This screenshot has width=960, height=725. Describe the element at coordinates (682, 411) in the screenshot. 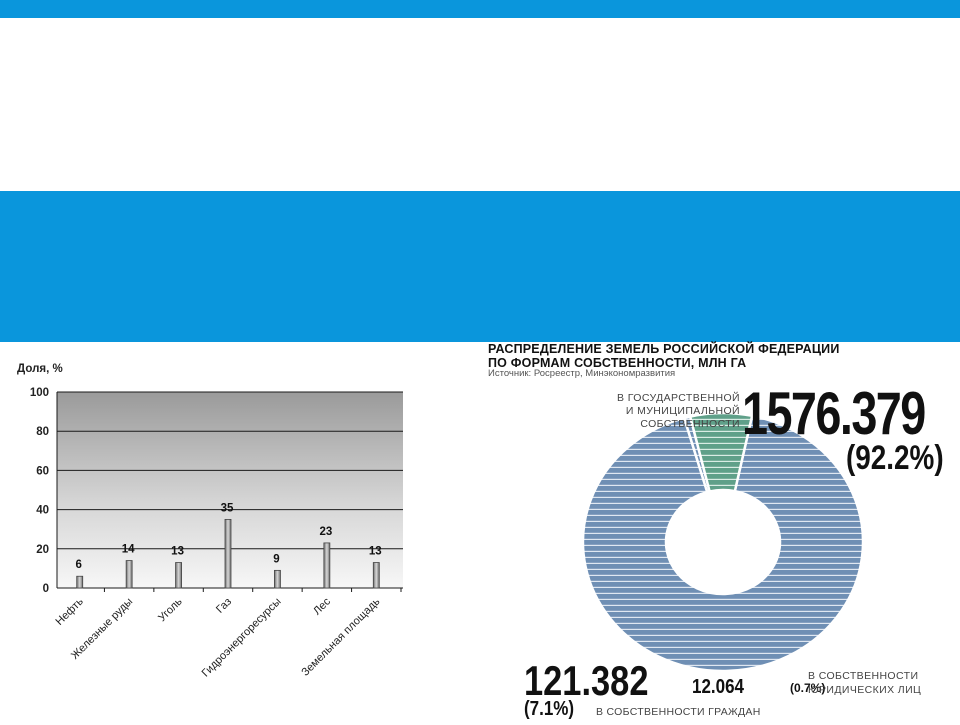

I see `state-label-line-2: И МУНИЦИПАЛЬНОЙ` at that location.